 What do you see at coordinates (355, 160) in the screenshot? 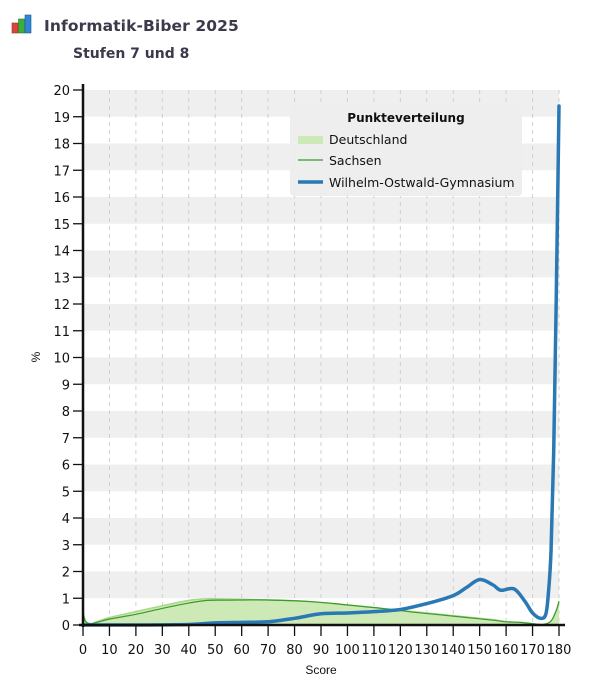
I see `legend-label-sachsen: Sachsen` at bounding box center [355, 160].